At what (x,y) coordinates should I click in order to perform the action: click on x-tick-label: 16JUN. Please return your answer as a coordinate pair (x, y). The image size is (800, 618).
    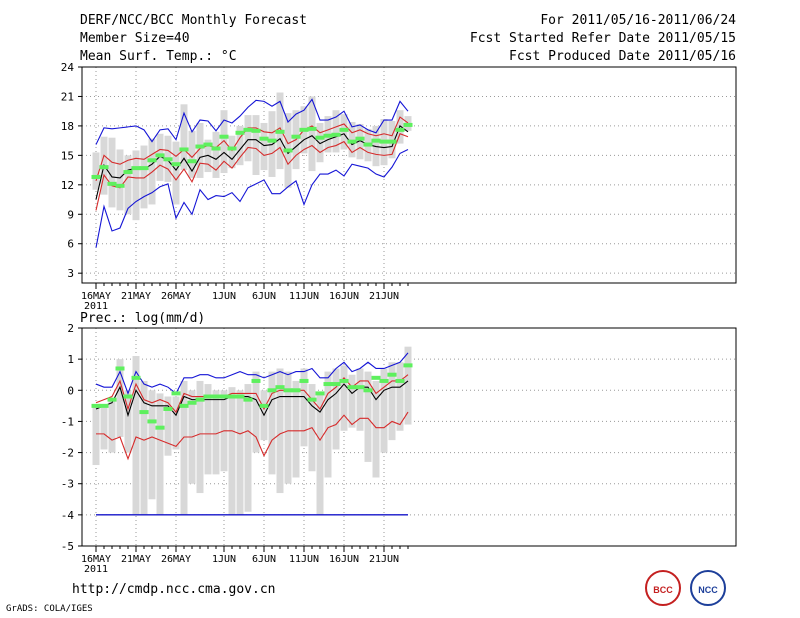
    Looking at the image, I should click on (344, 296).